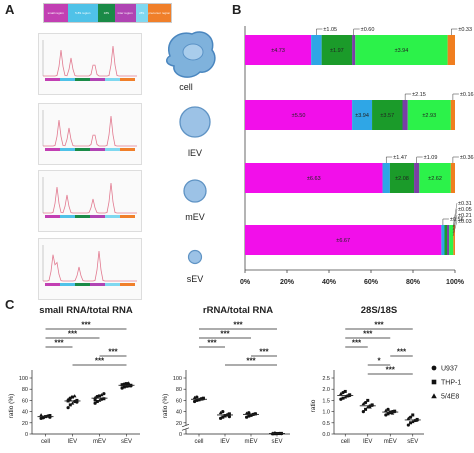 Image resolution: width=474 pixels, height=453 pixels. I want to click on bar-sd-label: ±0.05, so click(465, 210).